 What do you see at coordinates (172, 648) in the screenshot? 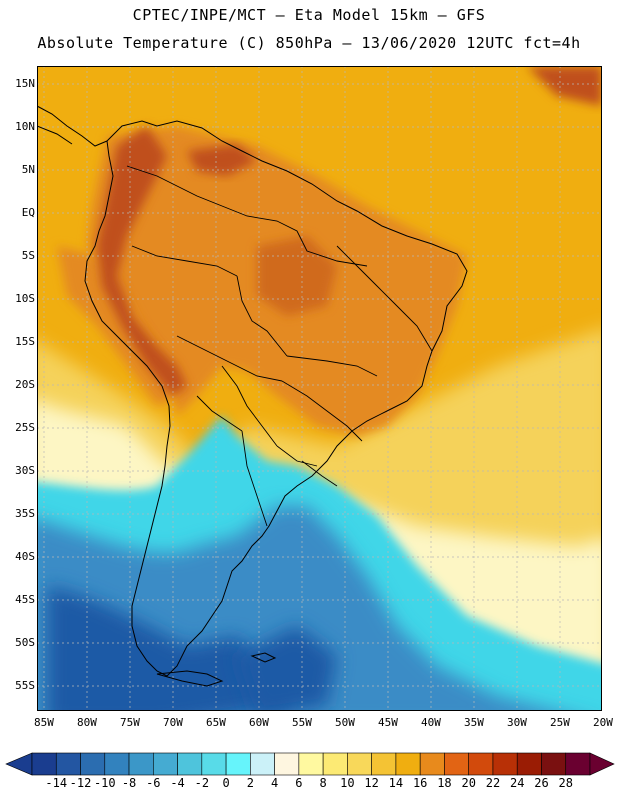
I see `deep-blue-zone` at bounding box center [172, 648].